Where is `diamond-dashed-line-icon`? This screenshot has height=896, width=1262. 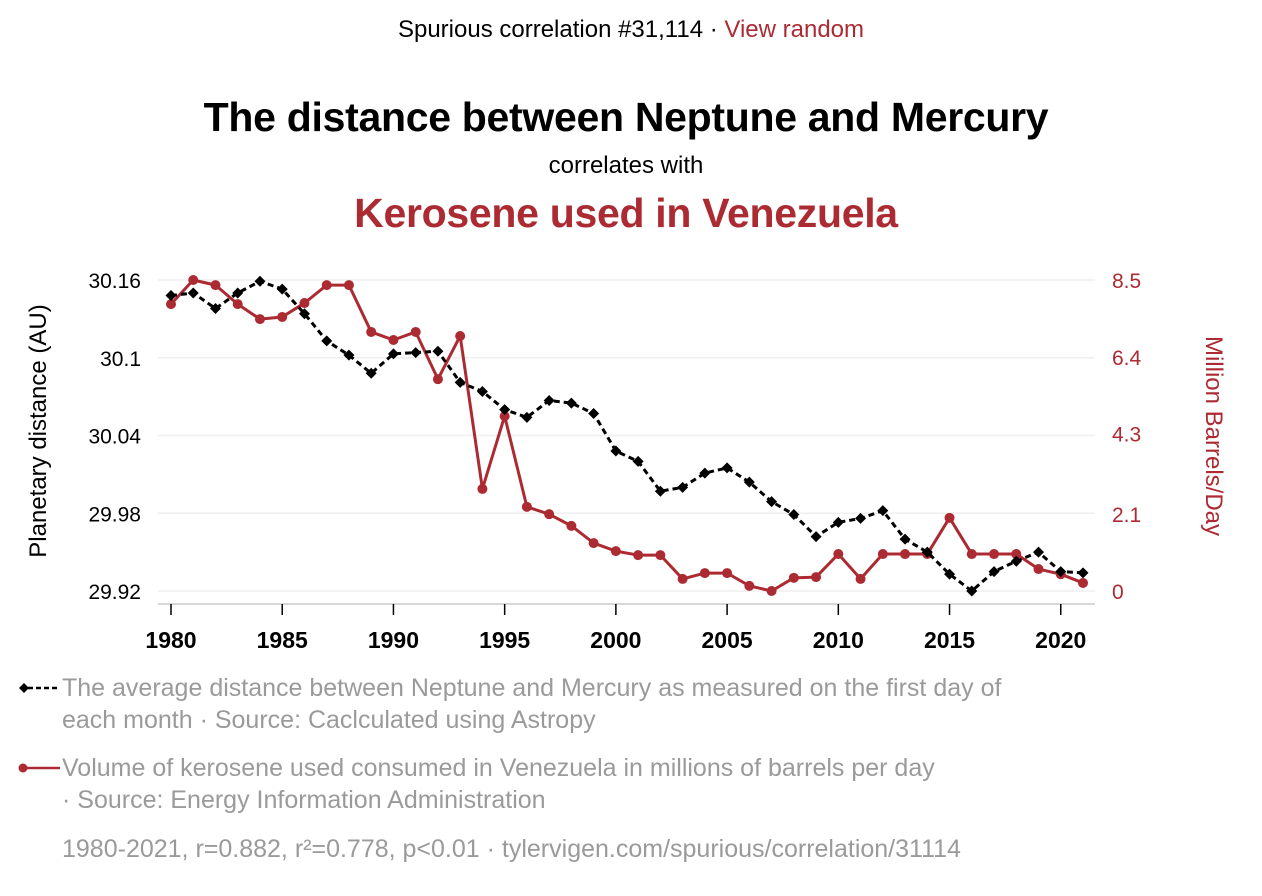 diamond-dashed-line-icon is located at coordinates (39, 688).